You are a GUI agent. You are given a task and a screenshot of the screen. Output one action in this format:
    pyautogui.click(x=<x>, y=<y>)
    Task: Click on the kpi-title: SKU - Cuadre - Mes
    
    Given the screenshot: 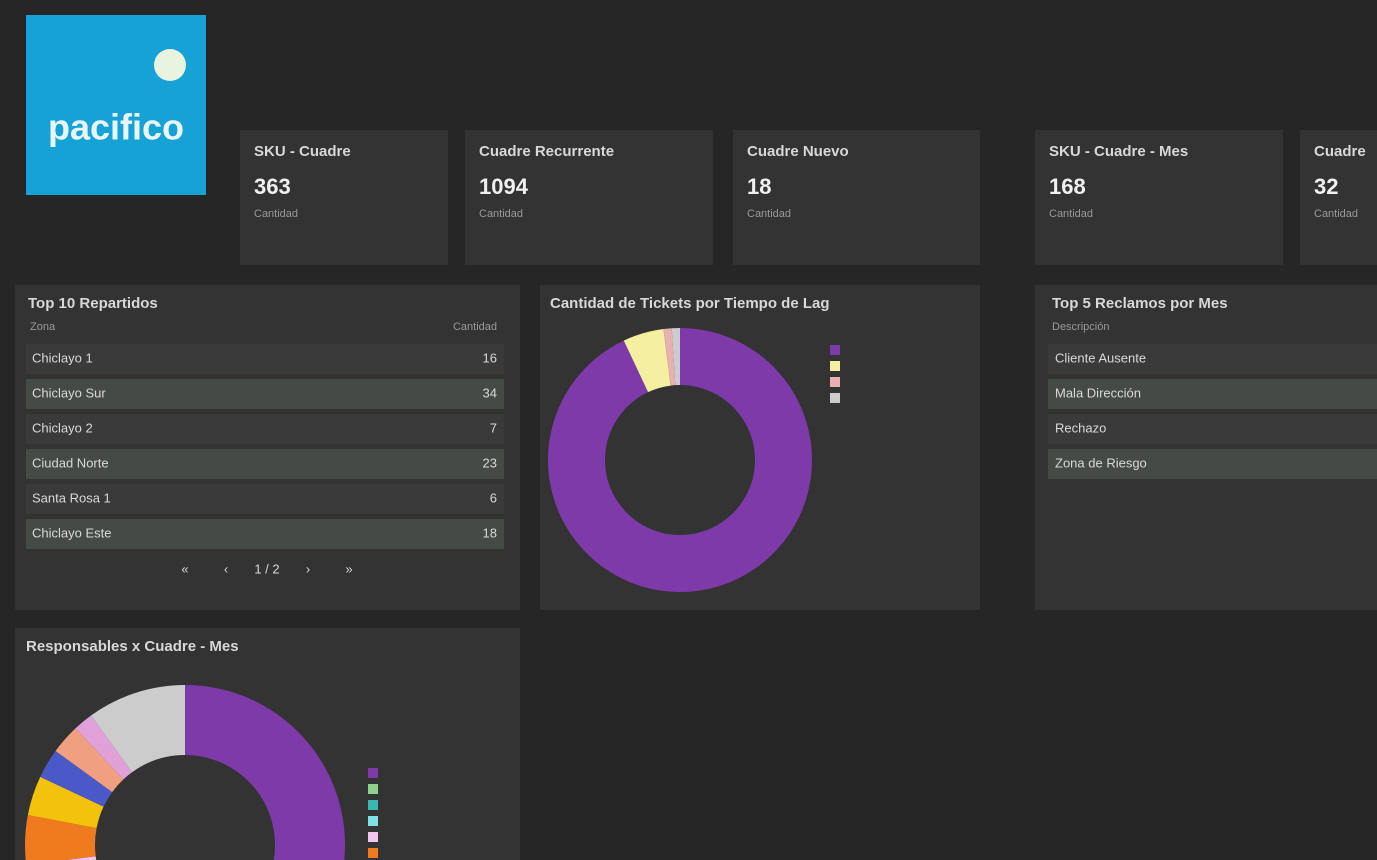 What is the action you would take?
    pyautogui.click(x=1118, y=151)
    